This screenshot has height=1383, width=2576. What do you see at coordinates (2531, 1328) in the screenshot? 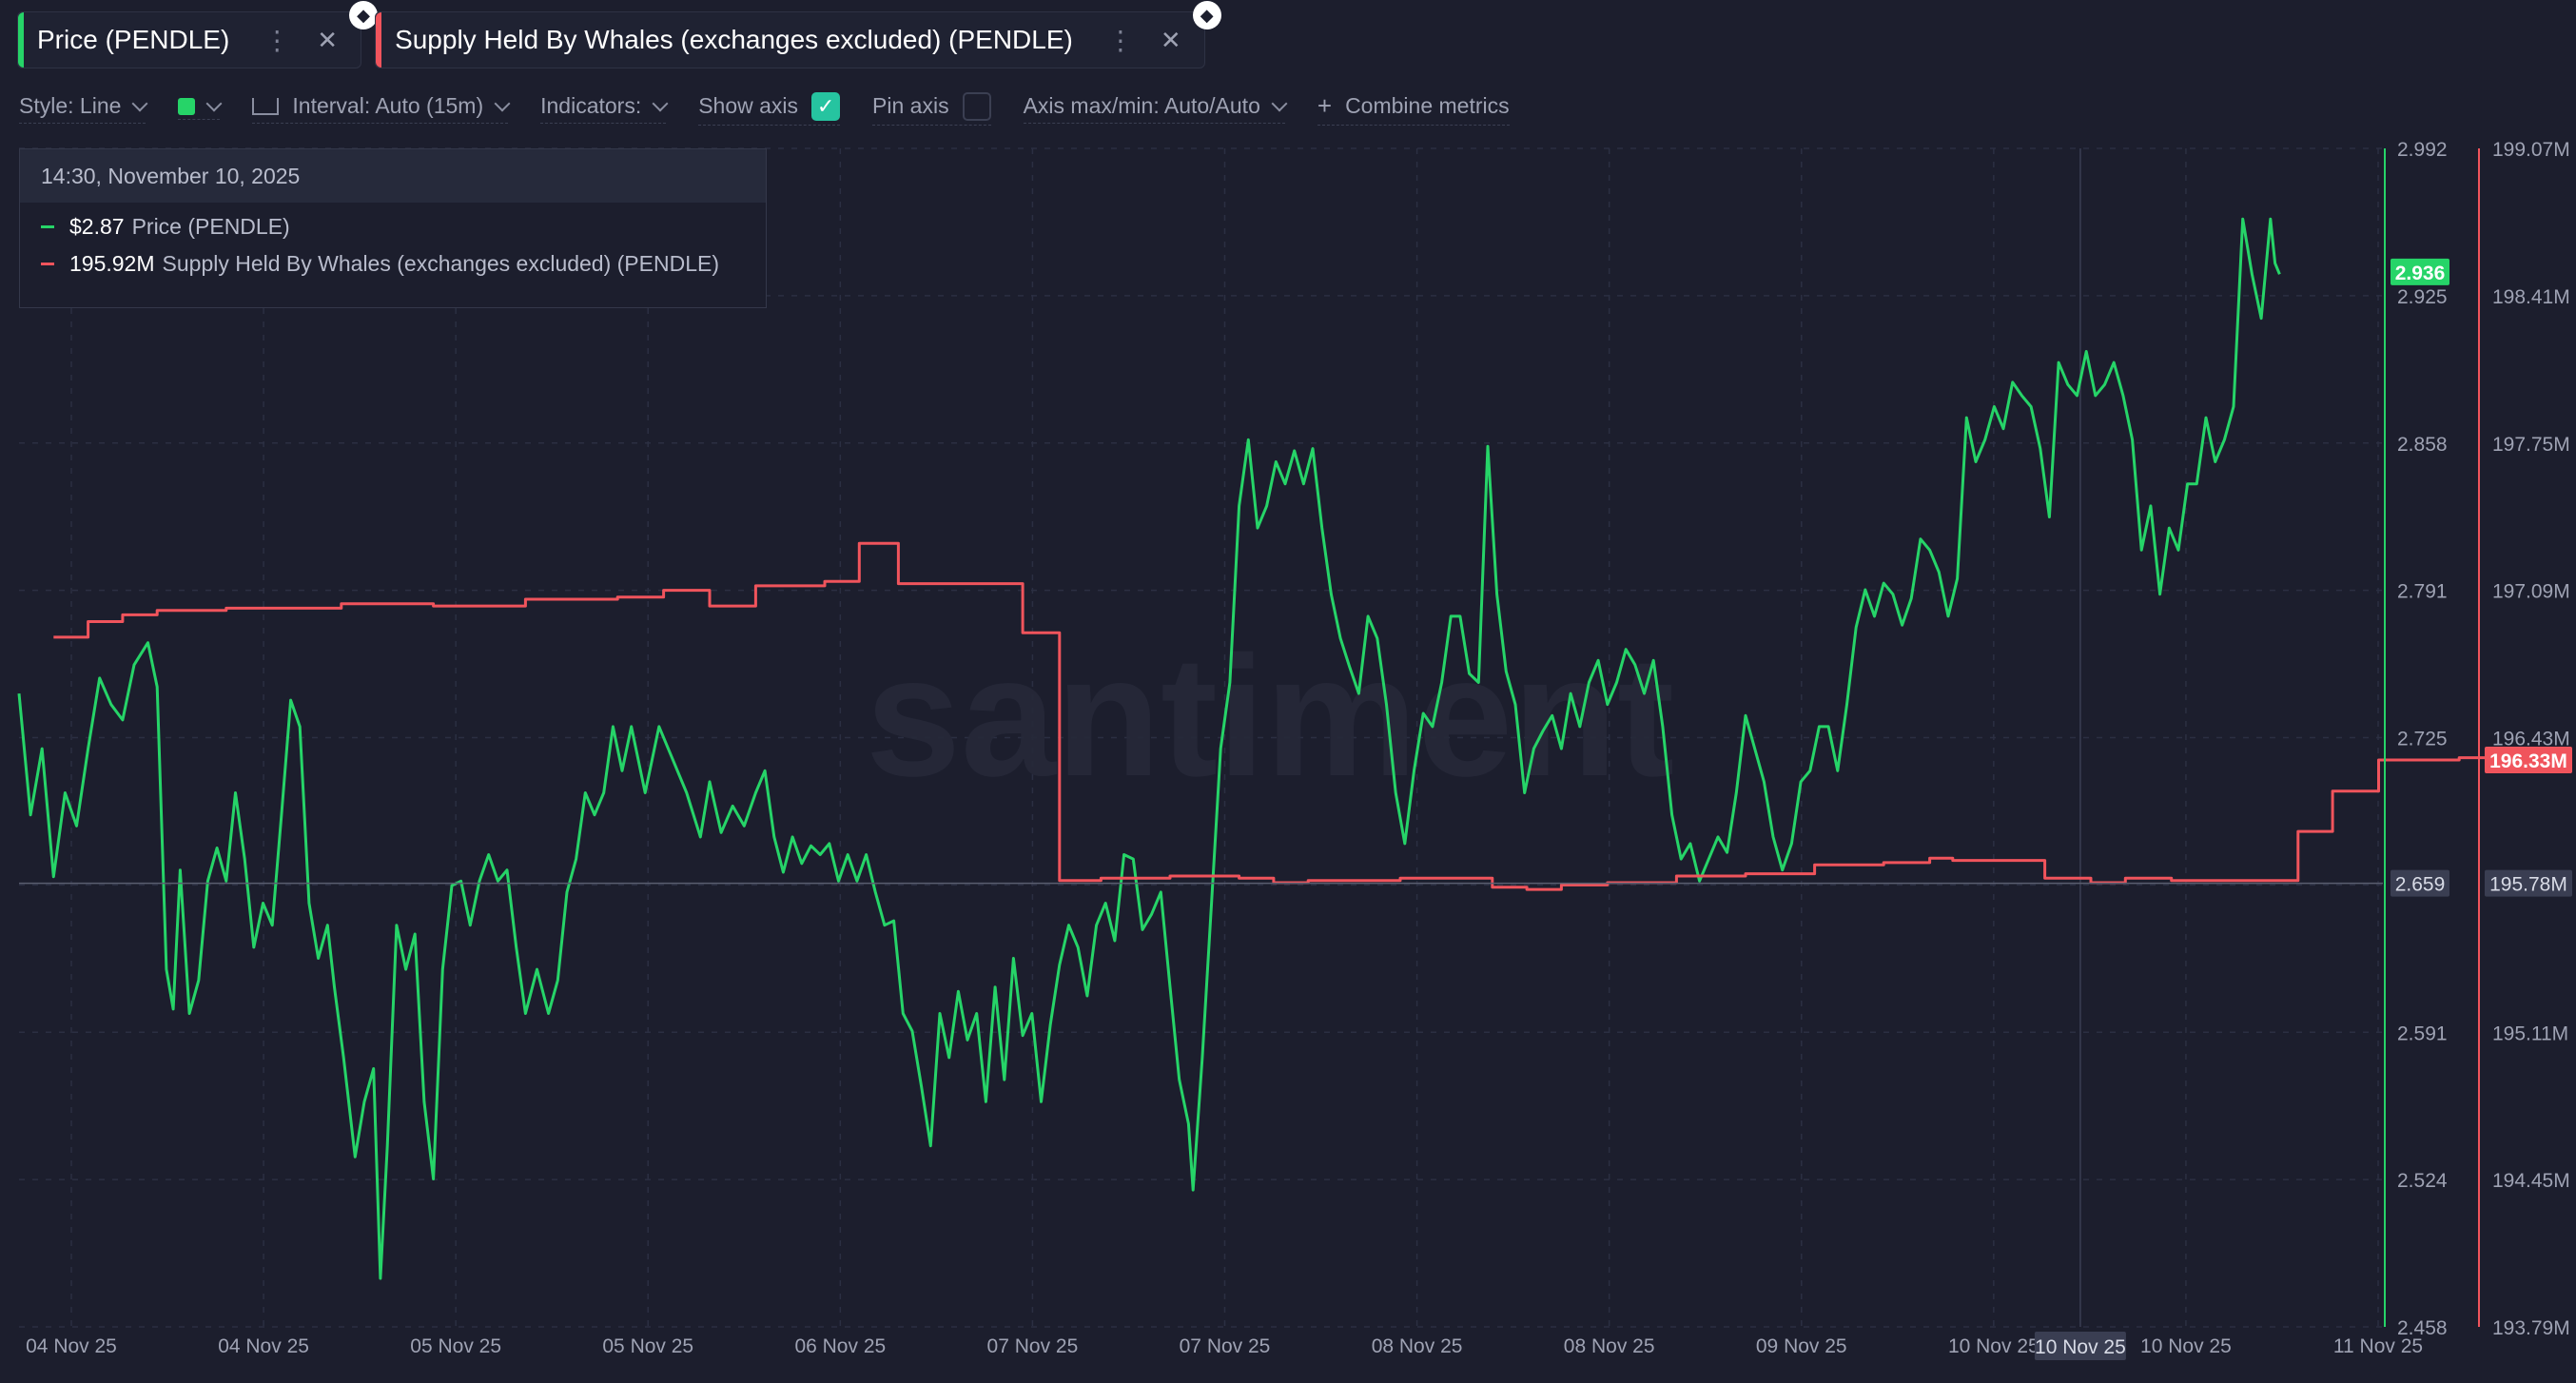
I see `supply-axis-tick-label: 193.79M` at bounding box center [2531, 1328].